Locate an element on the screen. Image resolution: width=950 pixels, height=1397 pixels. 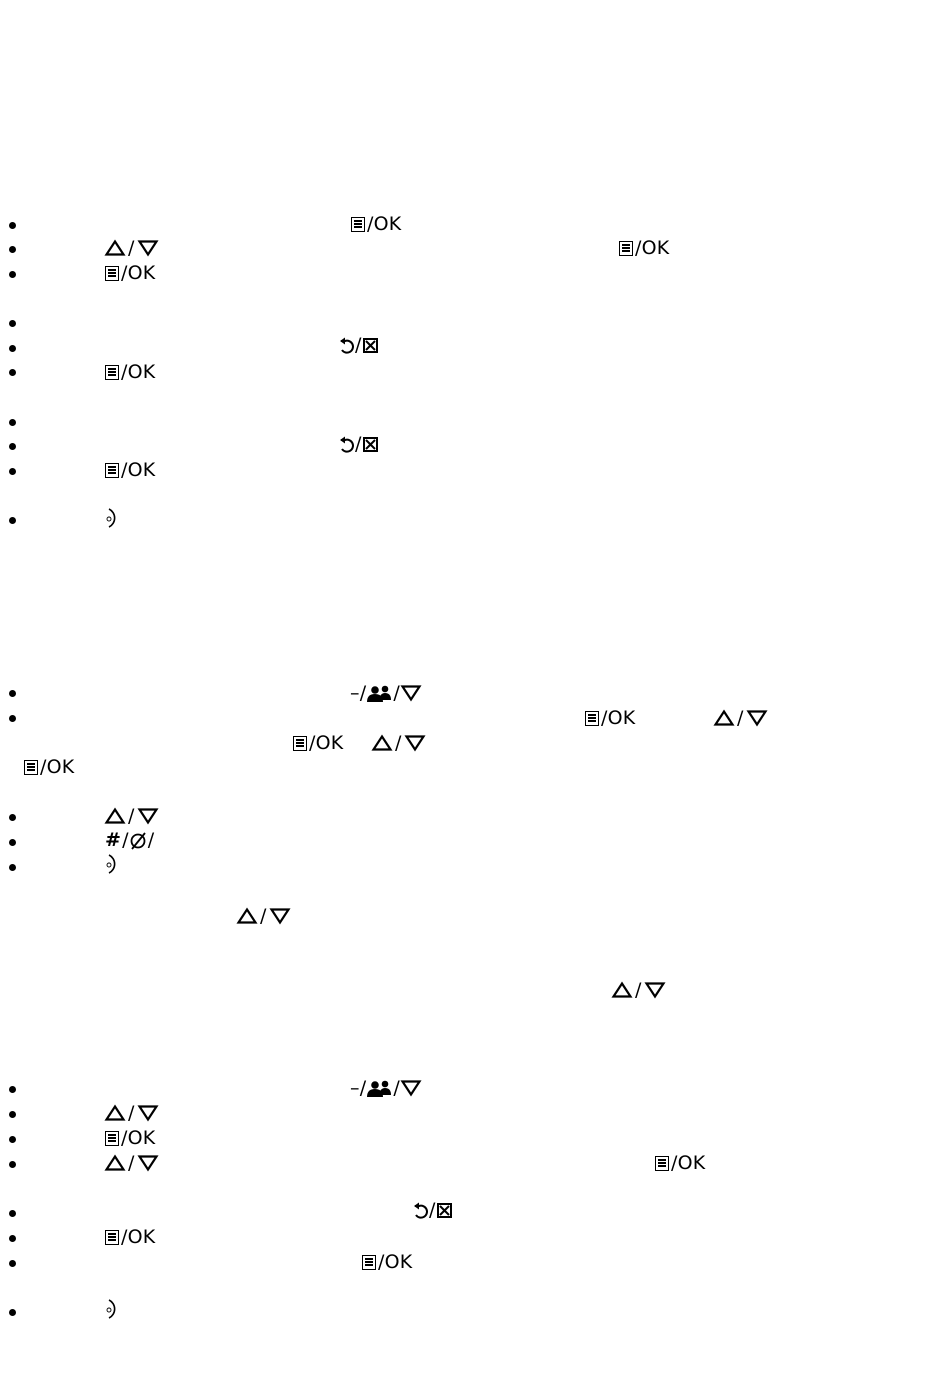
list-item: # / / is located at coordinates (130, 840).